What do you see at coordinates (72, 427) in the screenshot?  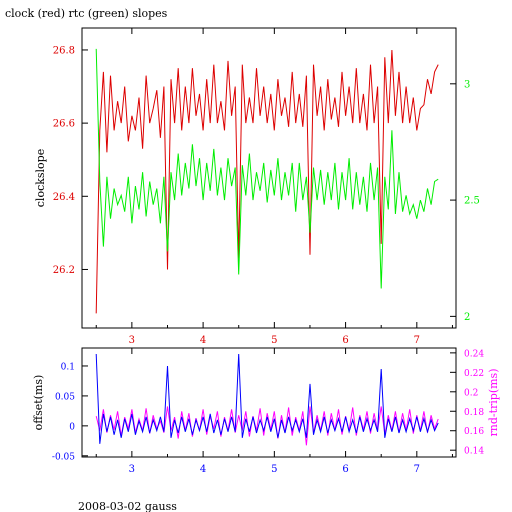 I see `y-tick-label: 0` at bounding box center [72, 427].